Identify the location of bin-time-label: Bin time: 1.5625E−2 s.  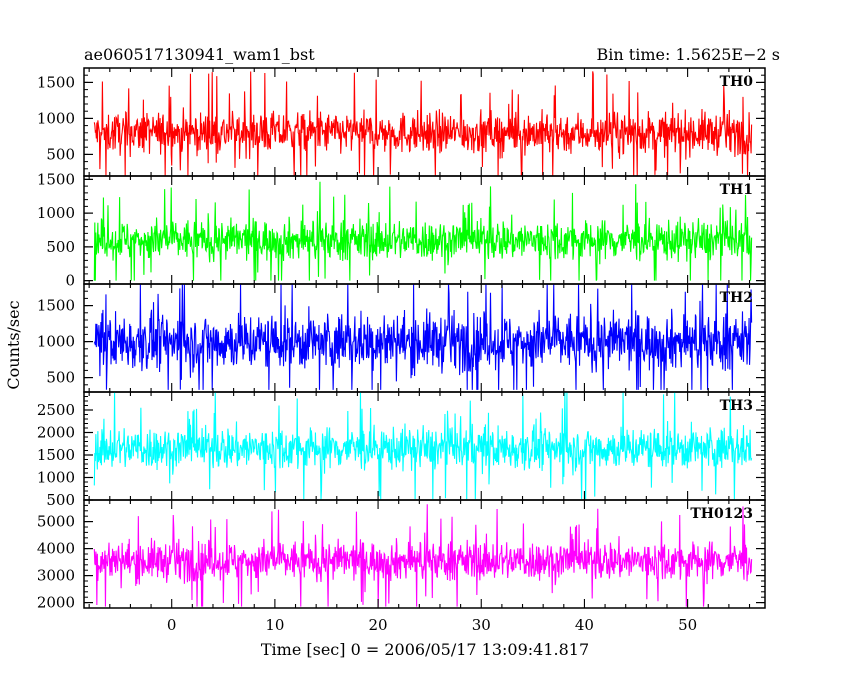
(688, 54).